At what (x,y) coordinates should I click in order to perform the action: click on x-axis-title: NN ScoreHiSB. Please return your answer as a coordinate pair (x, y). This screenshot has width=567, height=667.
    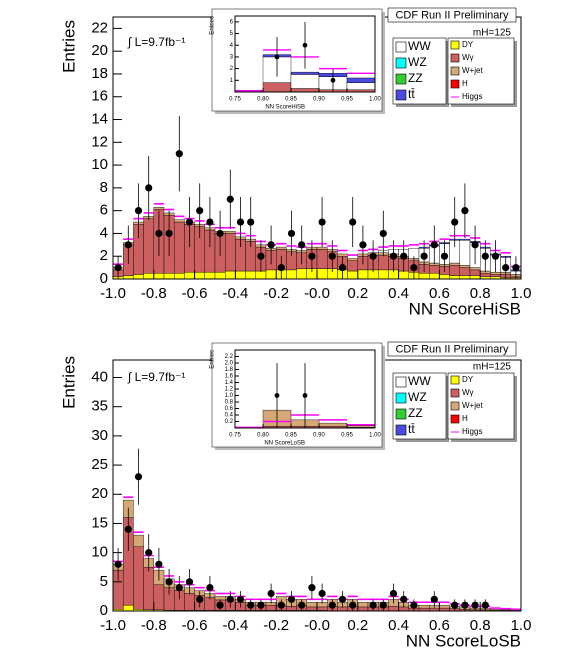
    Looking at the image, I should click on (285, 108).